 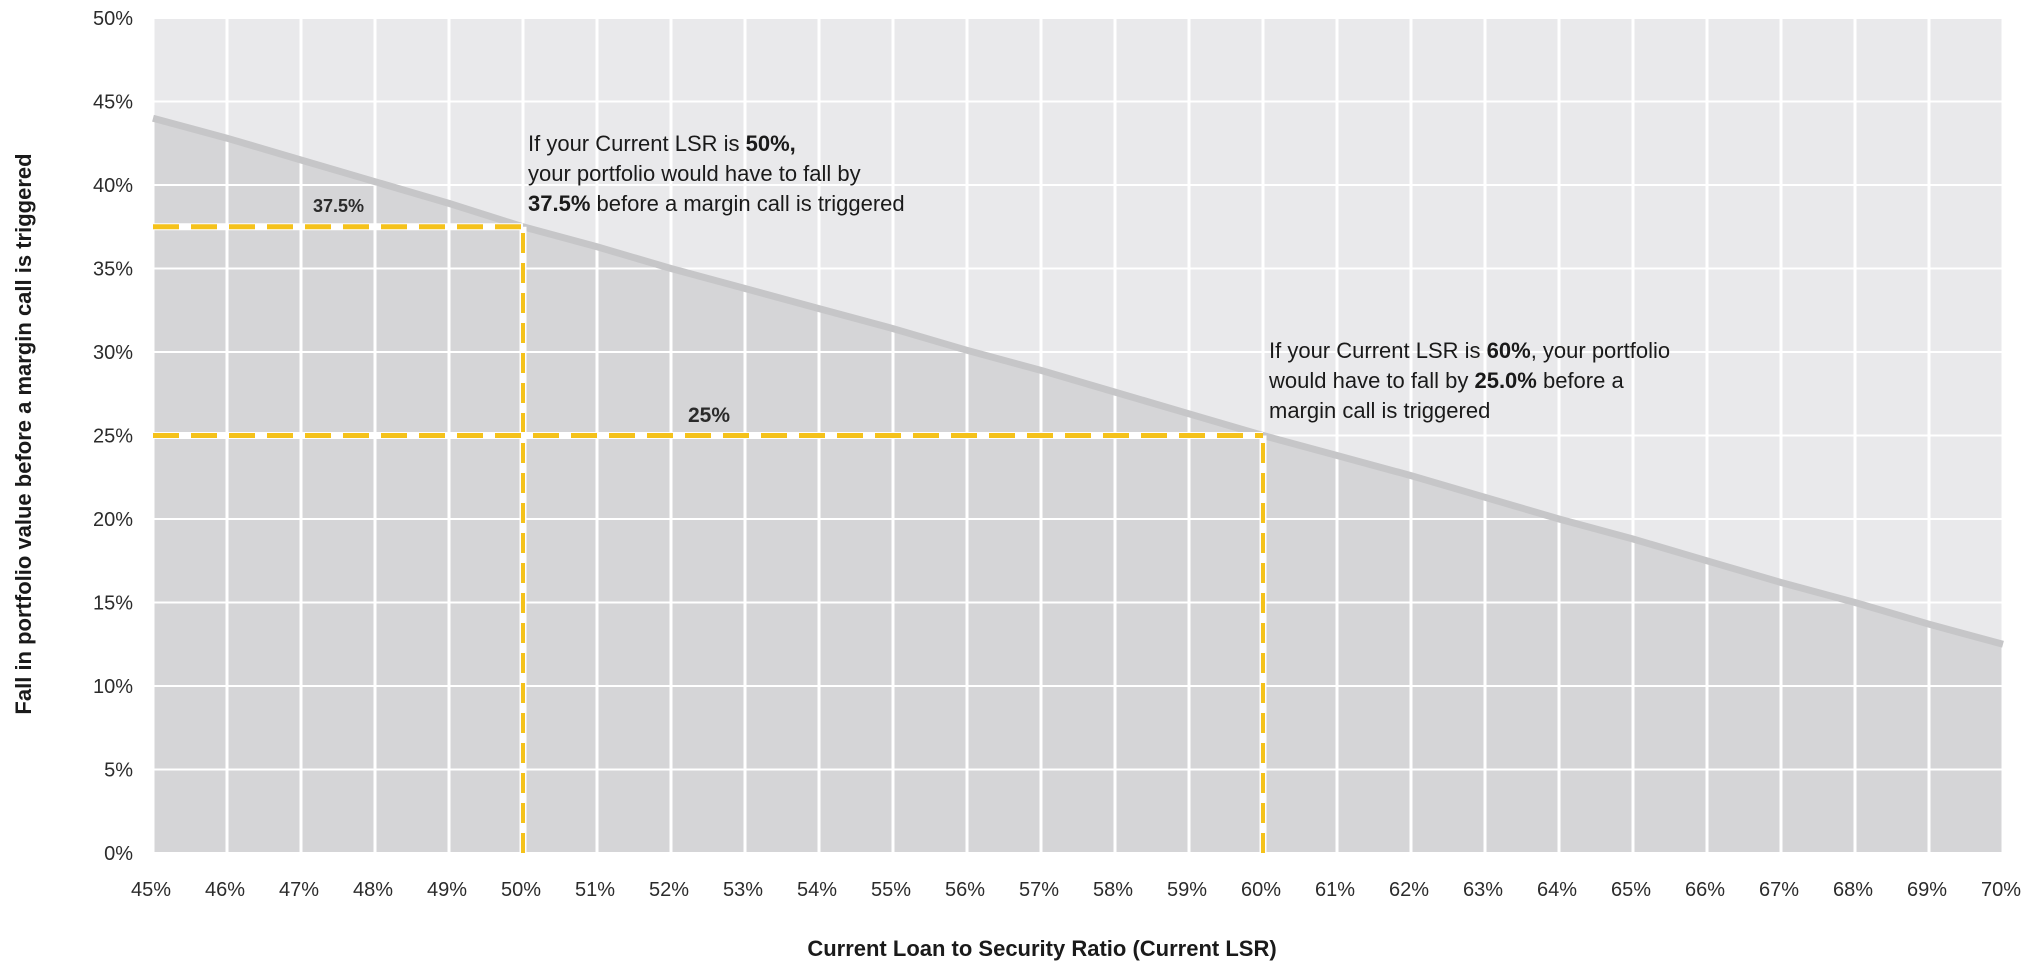 I want to click on x-tick-label: 57%, so click(x=1039, y=890).